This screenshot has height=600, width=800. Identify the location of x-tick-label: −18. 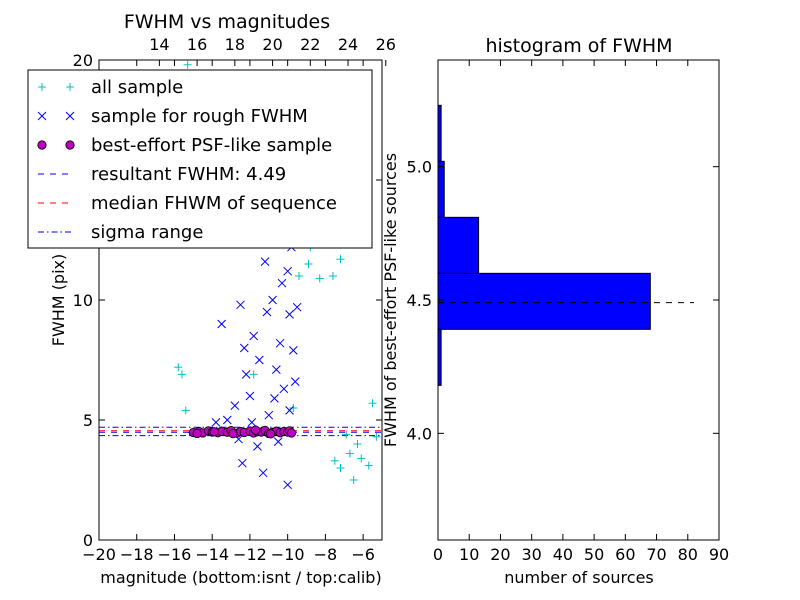
(137, 554).